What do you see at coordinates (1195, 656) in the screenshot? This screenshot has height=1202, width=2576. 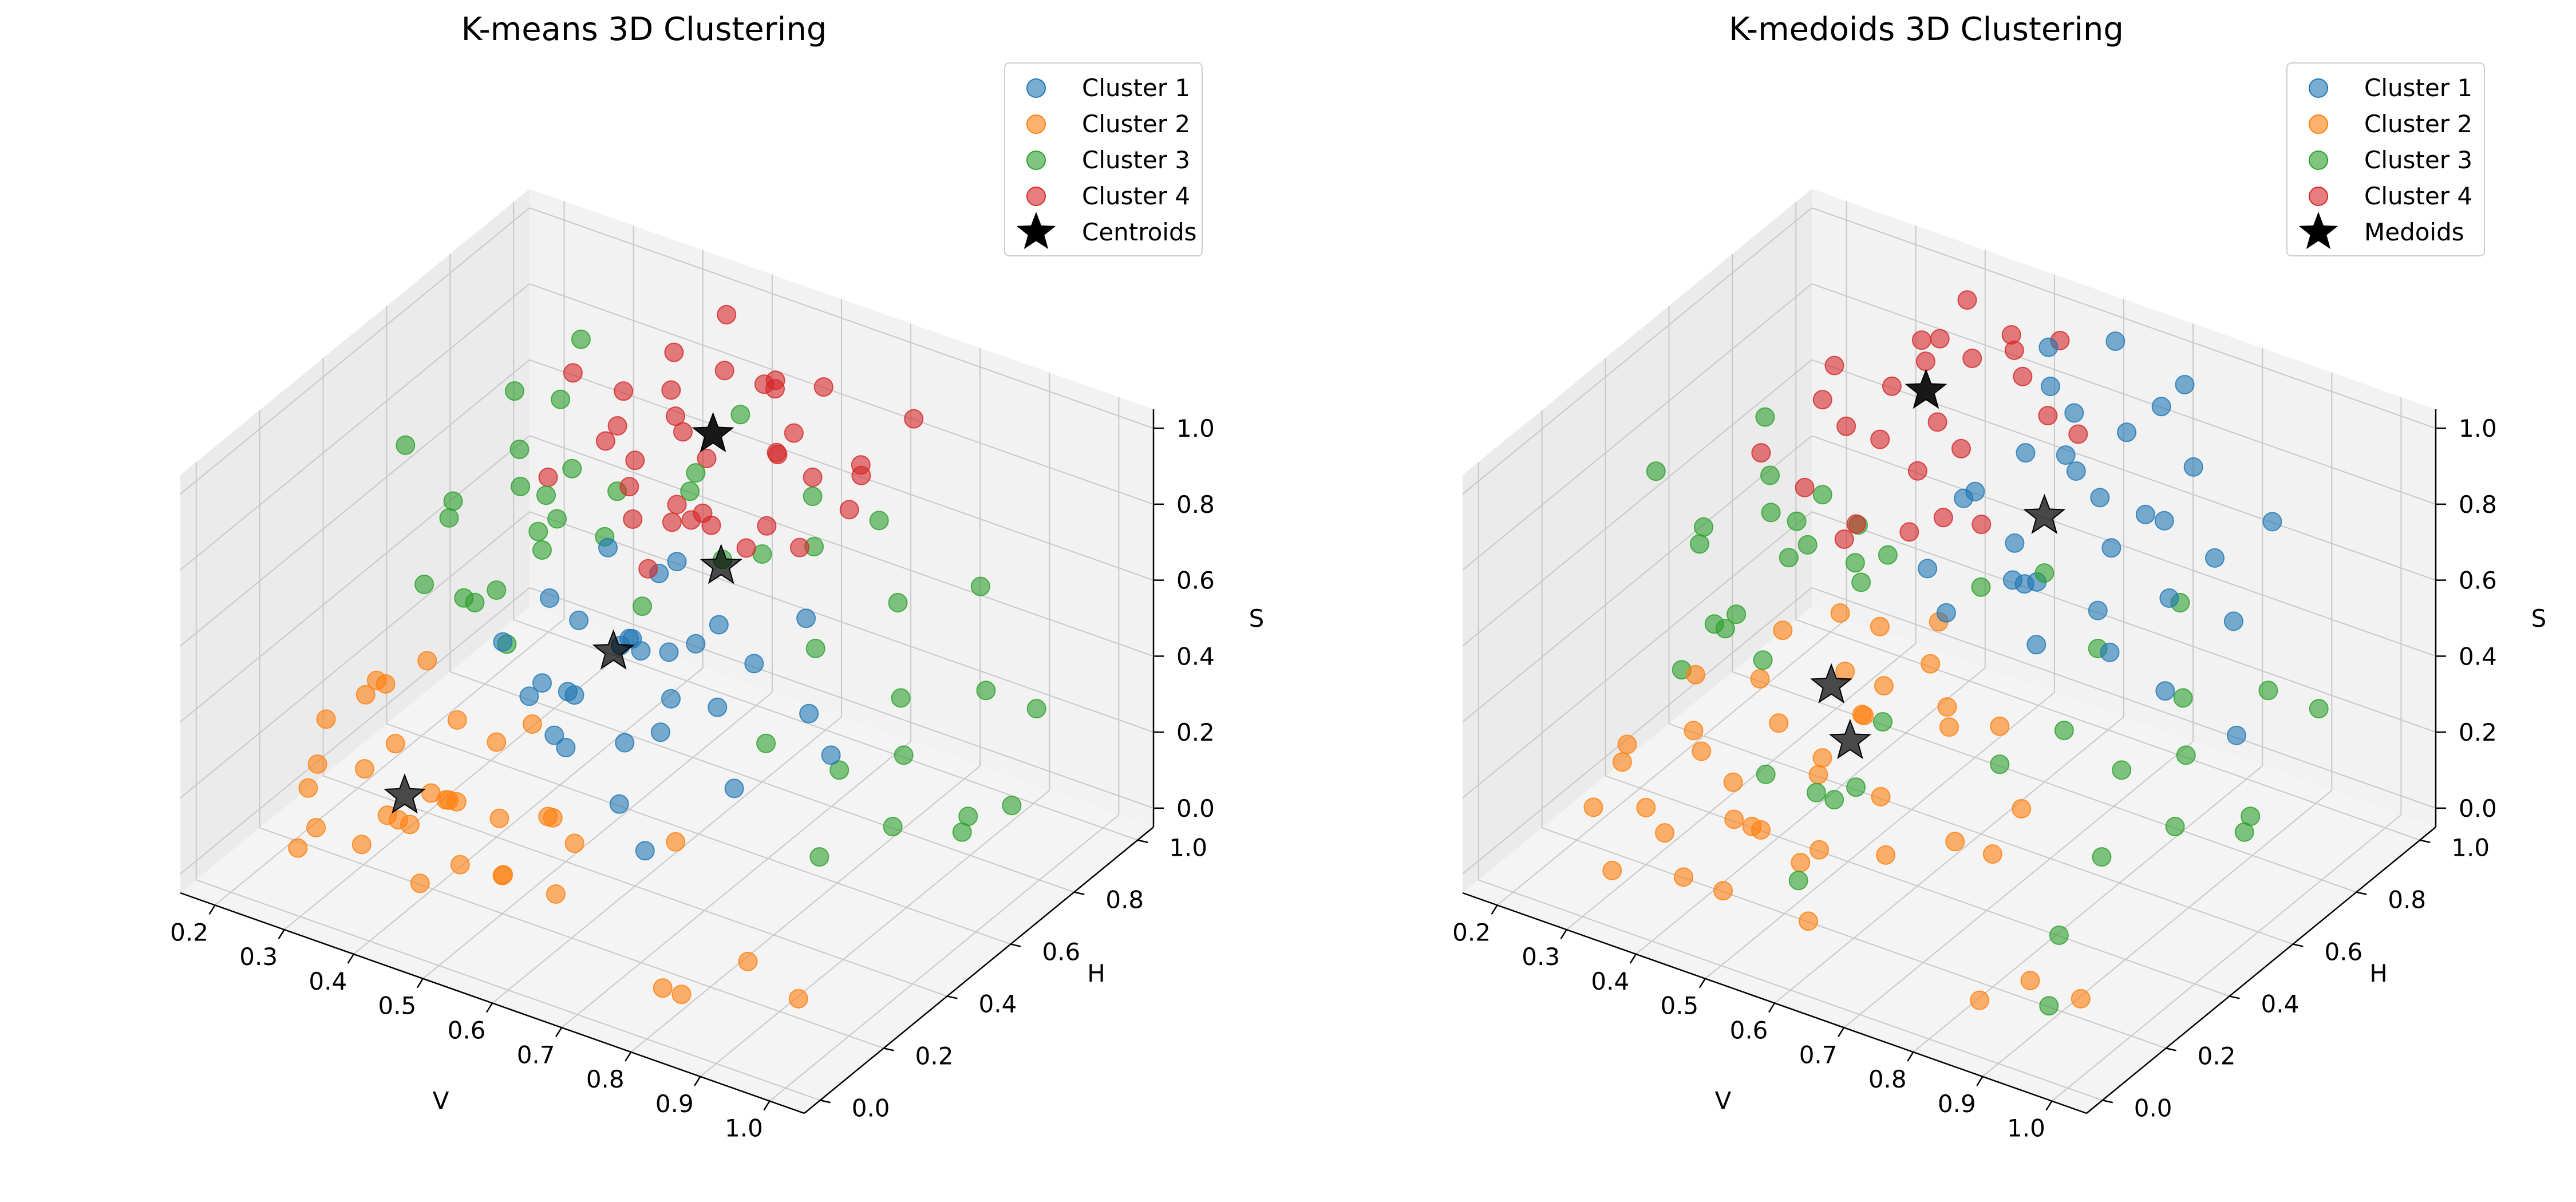 I see `z-tick-label: 0.4` at bounding box center [1195, 656].